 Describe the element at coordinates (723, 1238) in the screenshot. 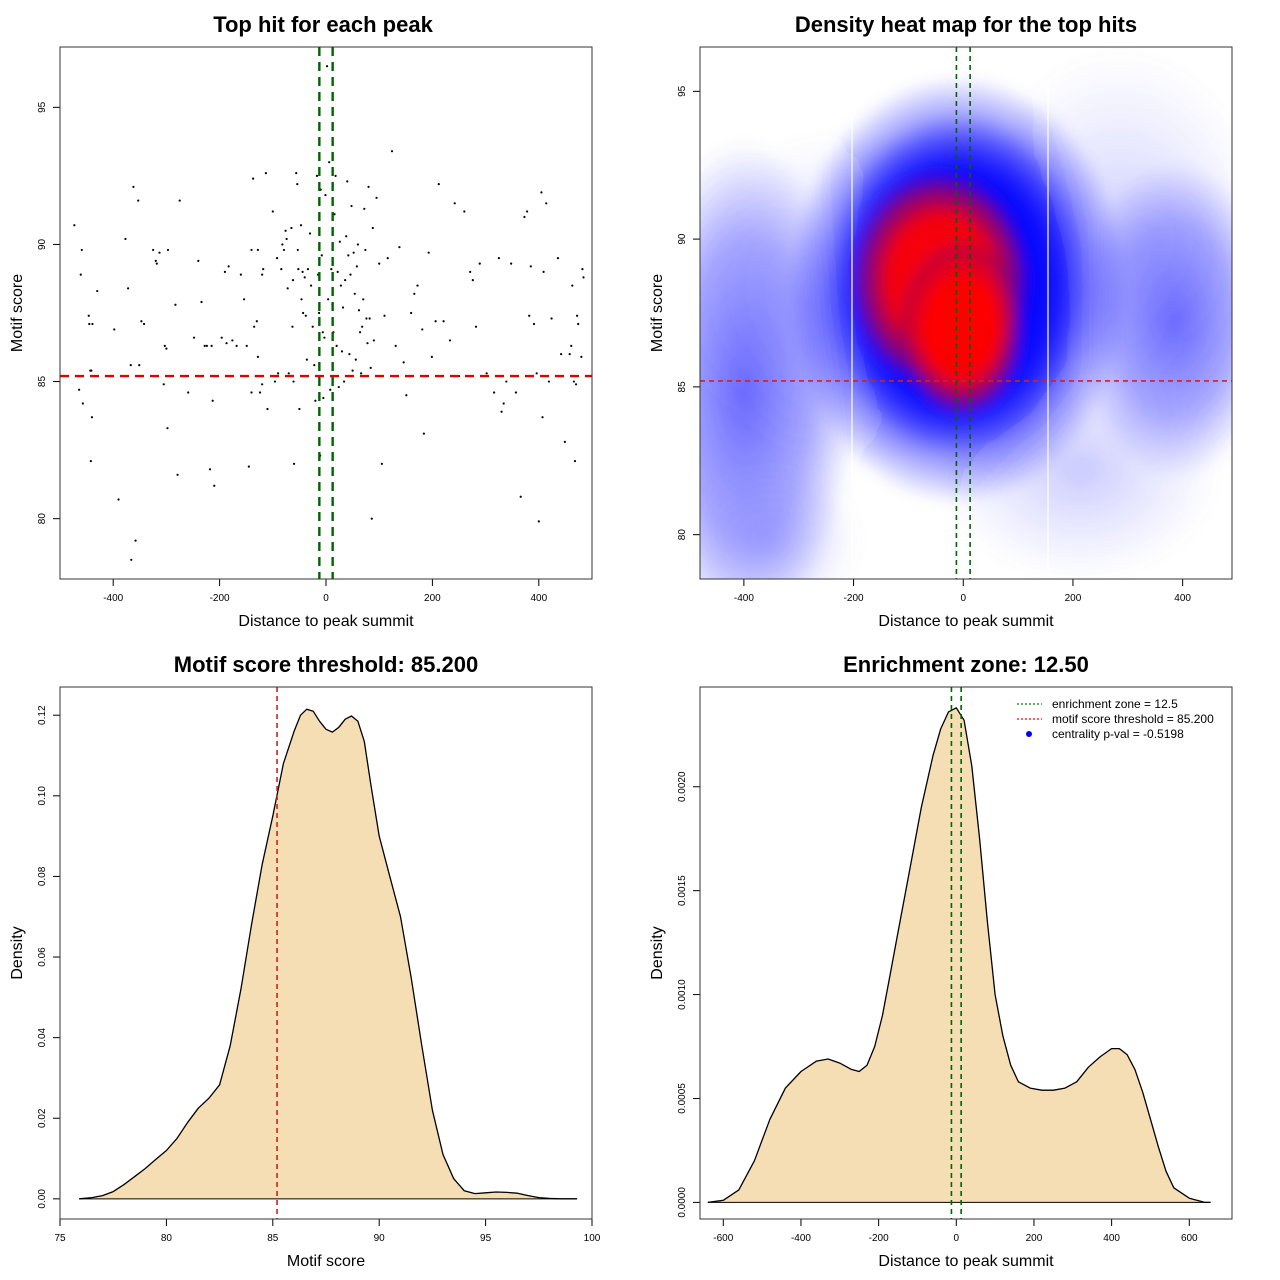

I see `x-tick-label: -600` at that location.